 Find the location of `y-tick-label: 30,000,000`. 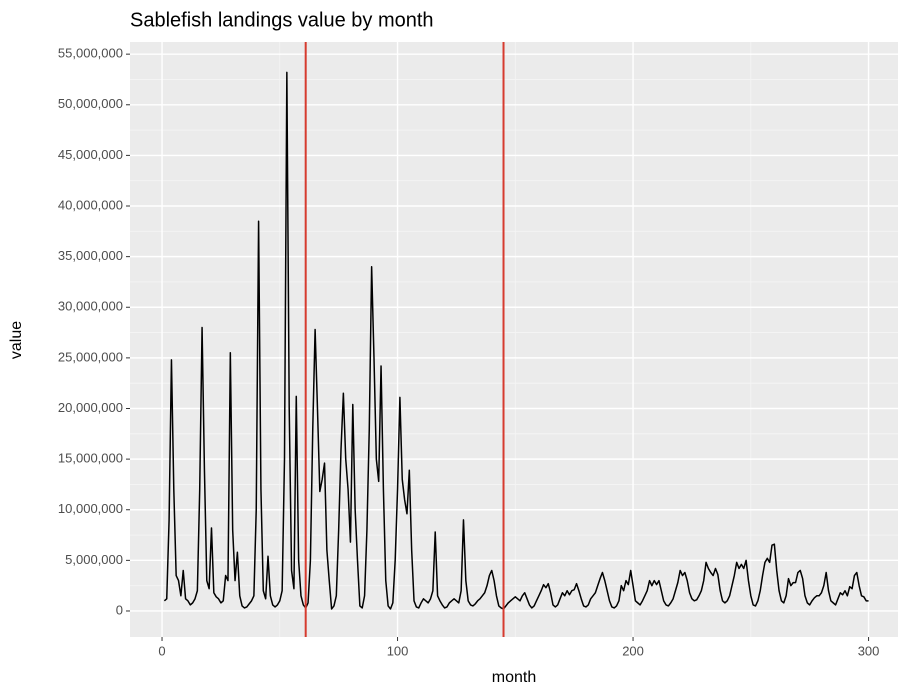

y-tick-label: 30,000,000 is located at coordinates (90, 306).